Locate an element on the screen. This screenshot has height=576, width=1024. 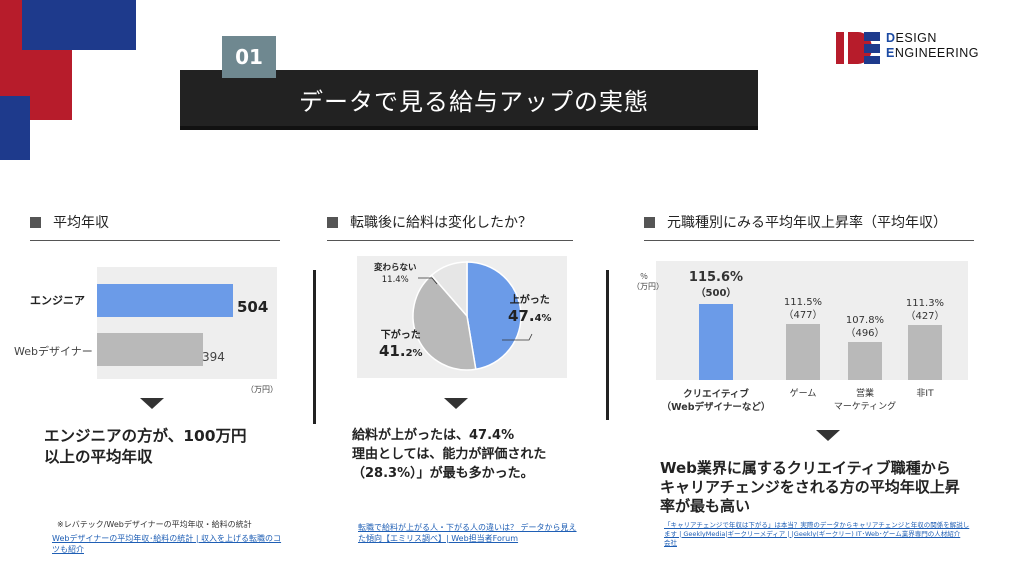
growth-category-label: 非IT is located at coordinates (925, 394).